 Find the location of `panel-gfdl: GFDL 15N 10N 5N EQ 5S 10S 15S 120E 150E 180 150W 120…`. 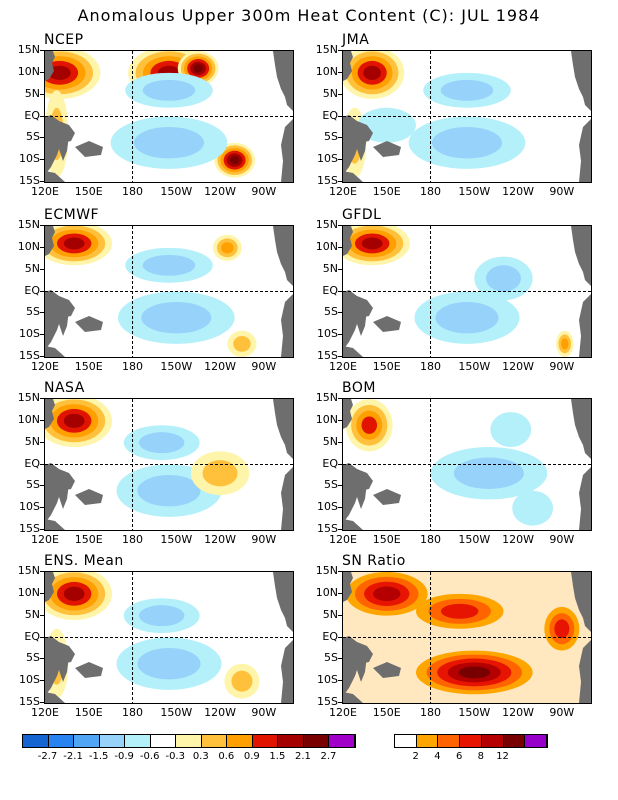

panel-gfdl: GFDL 15N 10N 5N EQ 5S 10S 15S 120E 150E 180 150W 120… is located at coordinates (448, 297).